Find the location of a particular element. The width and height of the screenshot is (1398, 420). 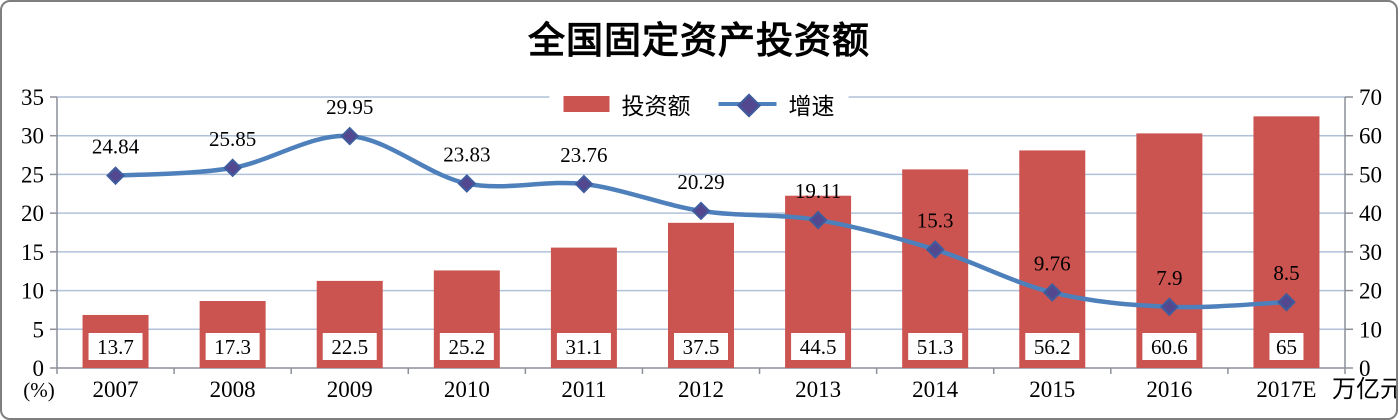

bar-value-label: 25.2 is located at coordinates (466, 347).